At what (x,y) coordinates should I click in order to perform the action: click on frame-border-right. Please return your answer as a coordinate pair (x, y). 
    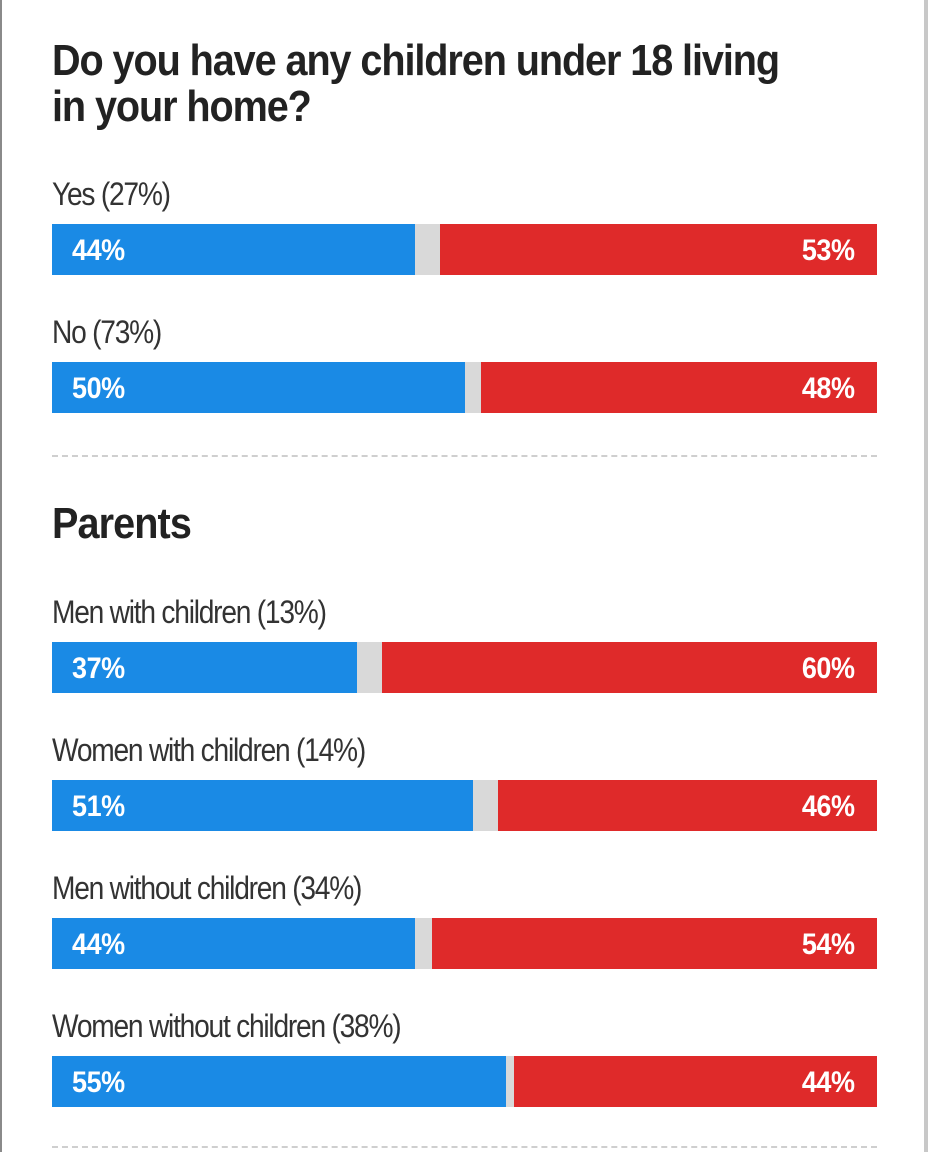
    Looking at the image, I should click on (926, 576).